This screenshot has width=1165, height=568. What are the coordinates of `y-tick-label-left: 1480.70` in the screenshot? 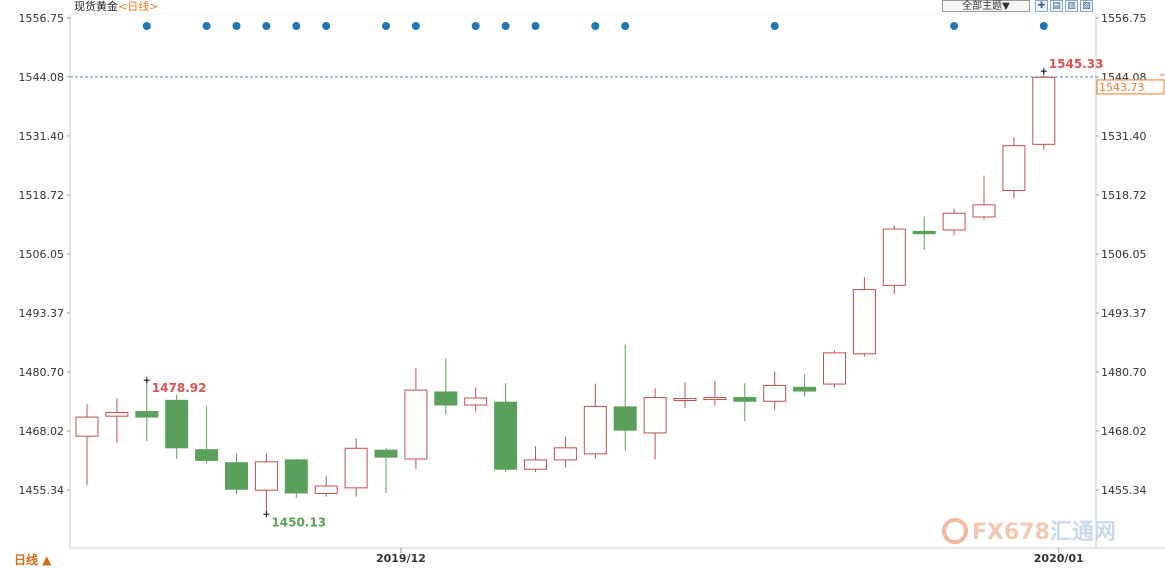 It's located at (42, 372).